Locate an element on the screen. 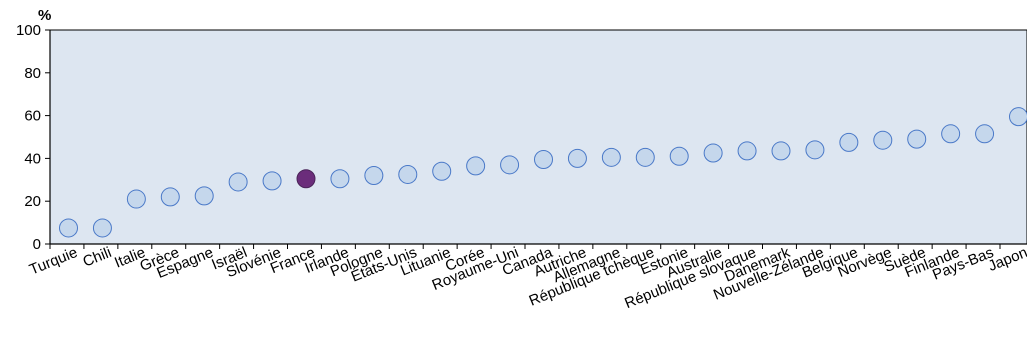  y-tick-label: 80 is located at coordinates (32, 73).